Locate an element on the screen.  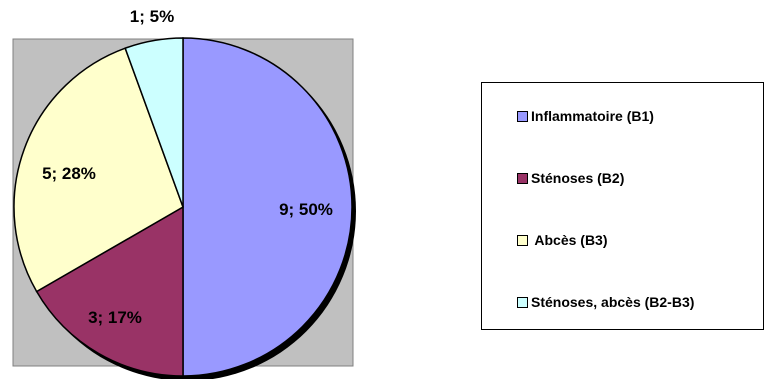
slice-label-1: 3; 17% is located at coordinates (115, 317).